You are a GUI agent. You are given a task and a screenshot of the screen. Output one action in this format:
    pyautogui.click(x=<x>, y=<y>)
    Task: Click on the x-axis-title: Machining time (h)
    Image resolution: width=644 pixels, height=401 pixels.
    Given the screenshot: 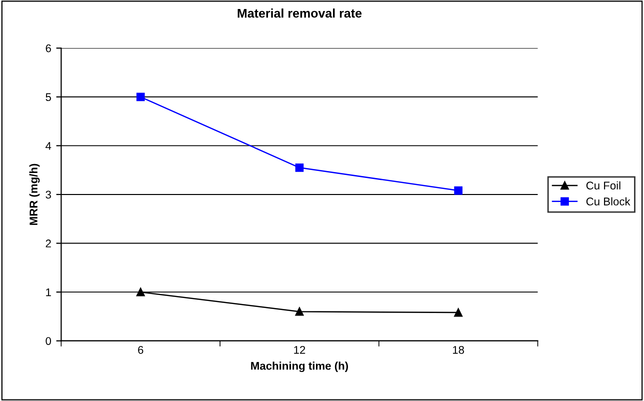 What is the action you would take?
    pyautogui.click(x=299, y=367)
    